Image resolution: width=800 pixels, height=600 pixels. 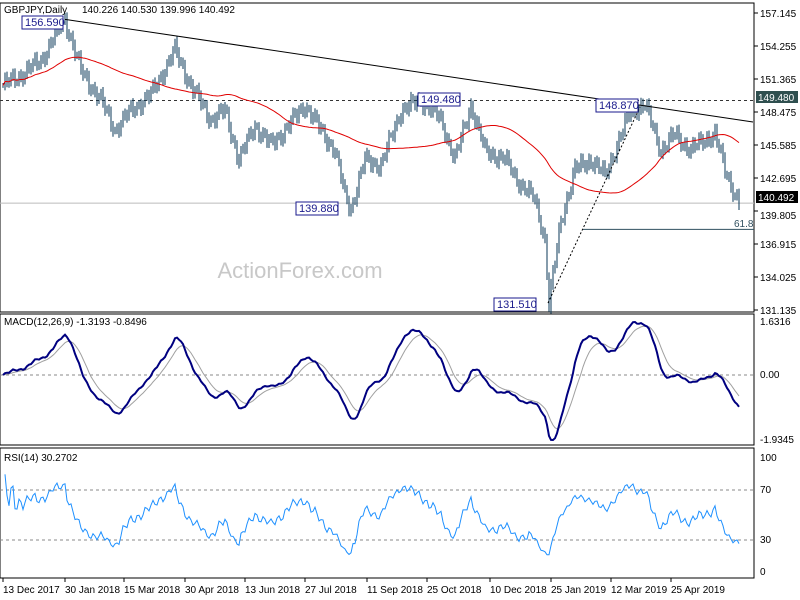 I want to click on price-axis-label: 142.695, so click(x=778, y=179).